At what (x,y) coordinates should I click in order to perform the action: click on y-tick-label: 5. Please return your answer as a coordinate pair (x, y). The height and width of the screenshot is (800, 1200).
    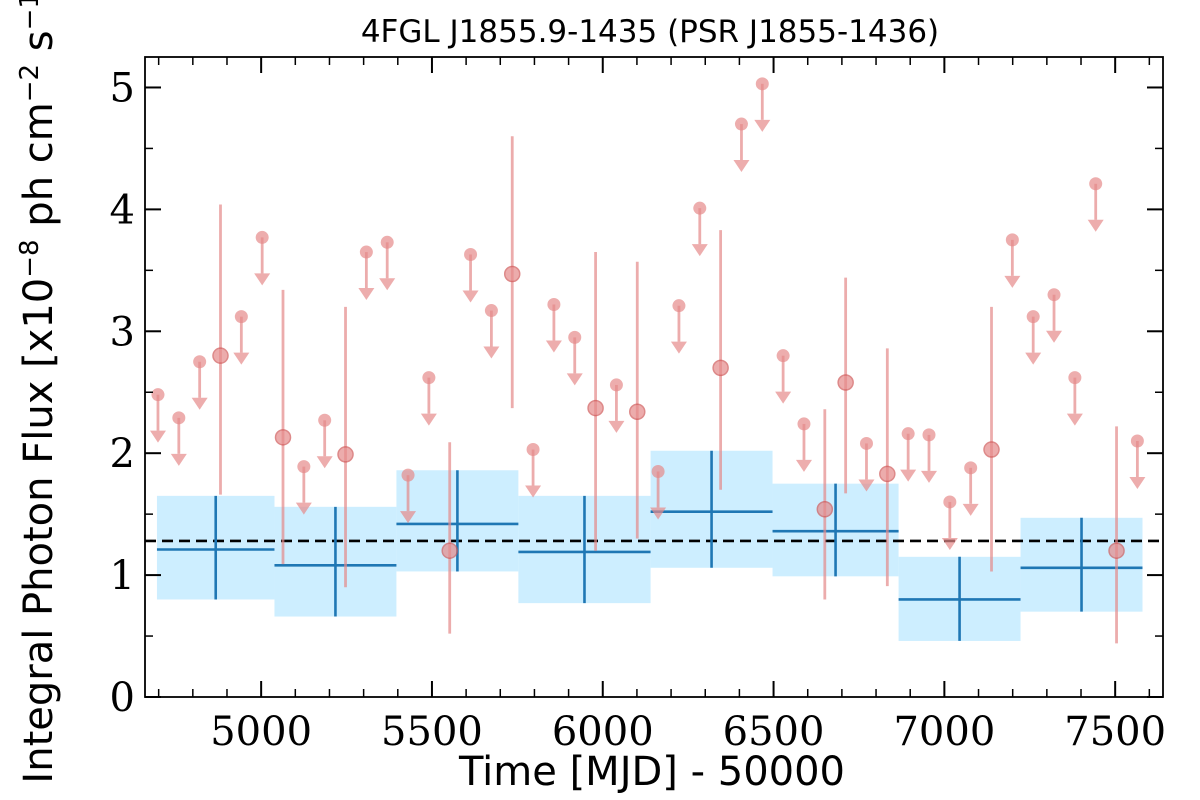
    Looking at the image, I should click on (122, 88).